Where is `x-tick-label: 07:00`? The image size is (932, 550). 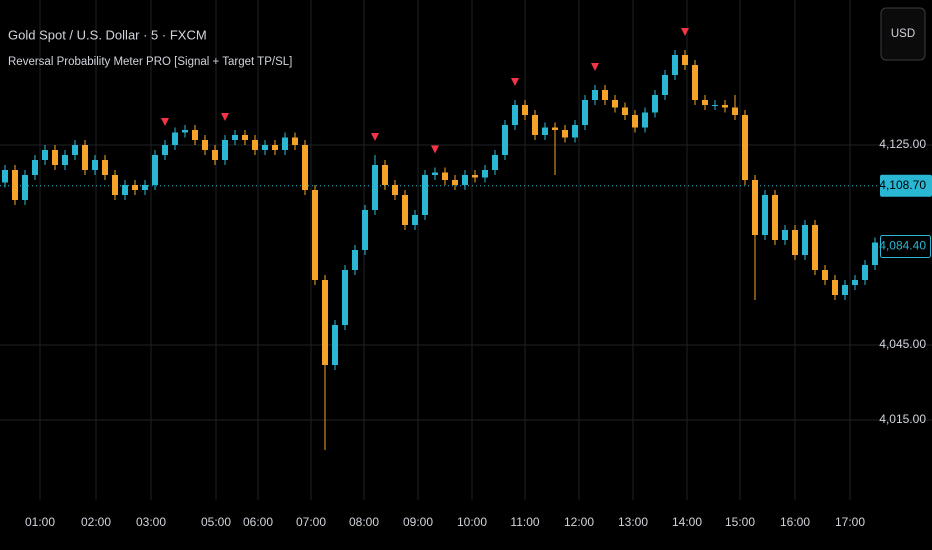
x-tick-label: 07:00 is located at coordinates (311, 522).